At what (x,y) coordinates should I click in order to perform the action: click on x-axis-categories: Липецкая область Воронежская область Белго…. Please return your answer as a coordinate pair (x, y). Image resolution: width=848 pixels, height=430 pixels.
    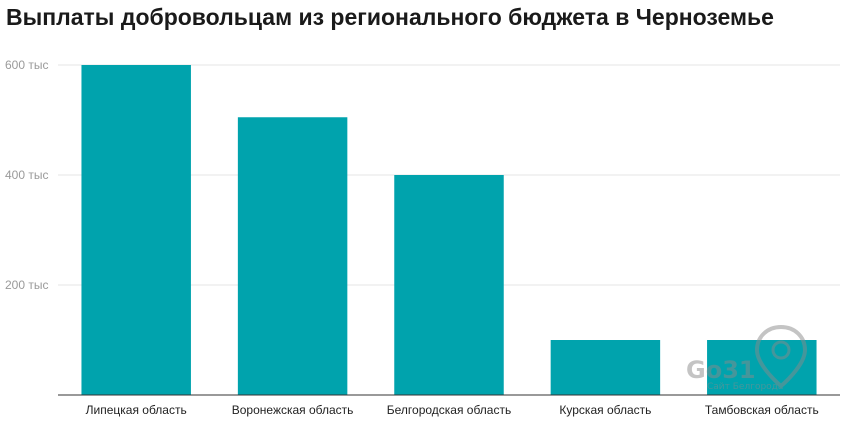
    Looking at the image, I should click on (452, 410).